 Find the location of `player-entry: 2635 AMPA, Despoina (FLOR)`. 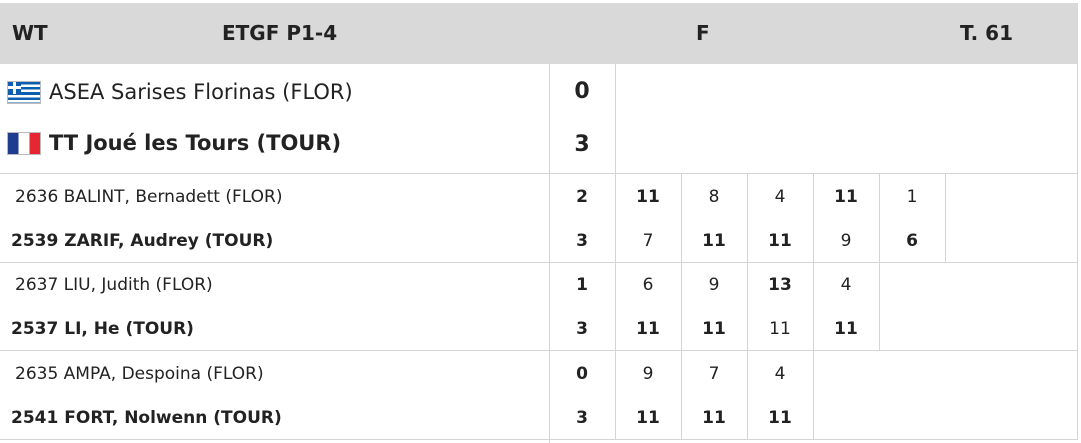

player-entry: 2635 AMPA, Despoina (FLOR) is located at coordinates (139, 374).